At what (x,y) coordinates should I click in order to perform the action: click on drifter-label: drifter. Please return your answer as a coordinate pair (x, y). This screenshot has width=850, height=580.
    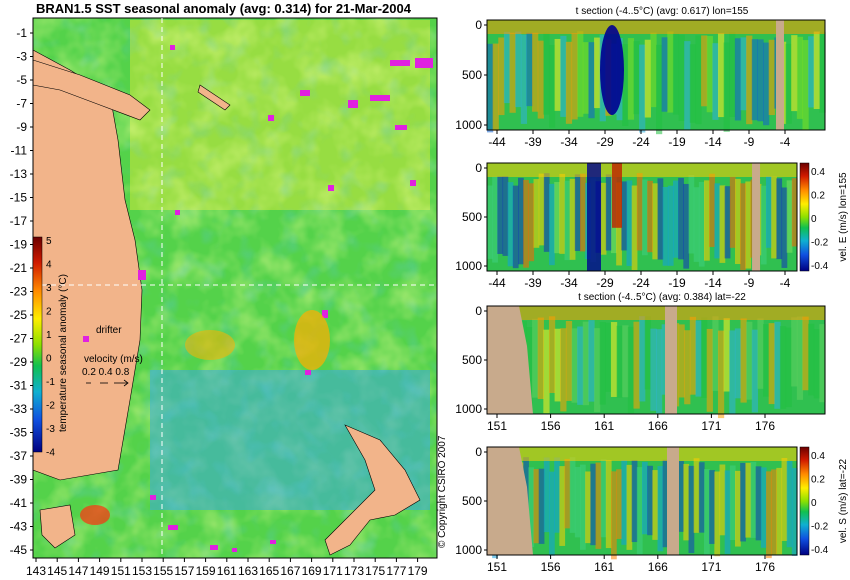
    Looking at the image, I should click on (109, 330).